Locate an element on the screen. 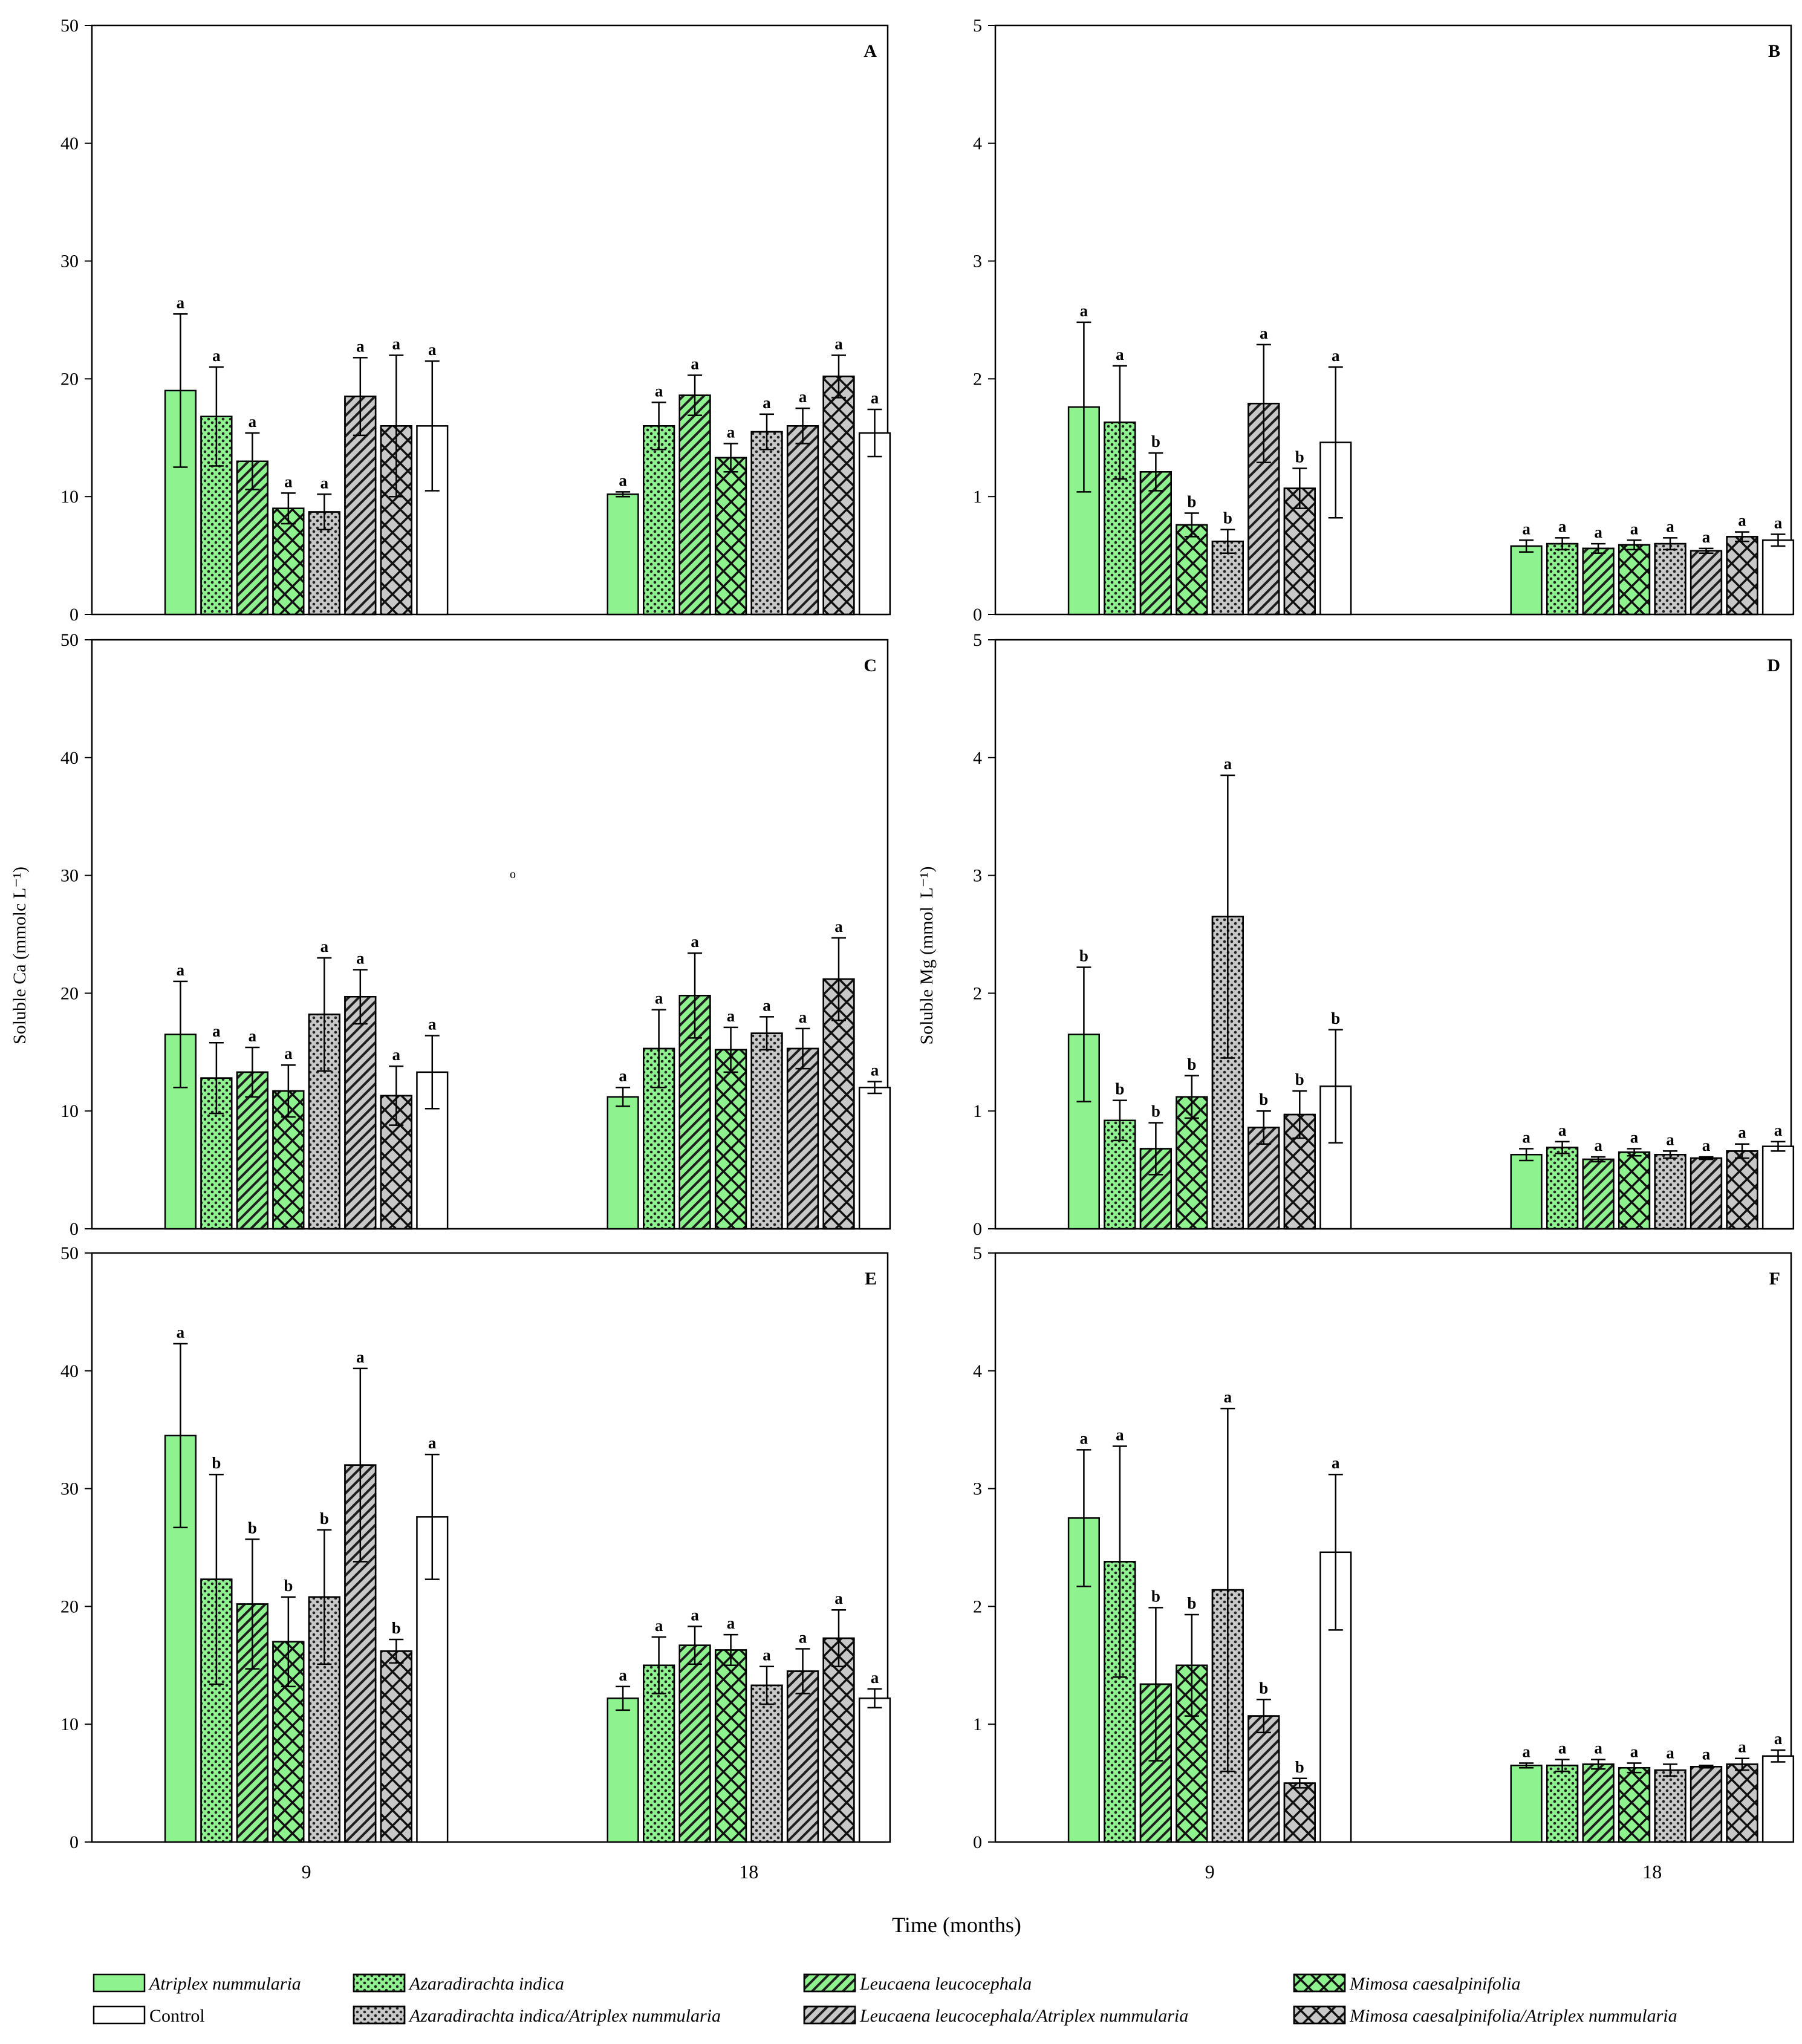  legend-item-control: Control is located at coordinates (149, 2016).